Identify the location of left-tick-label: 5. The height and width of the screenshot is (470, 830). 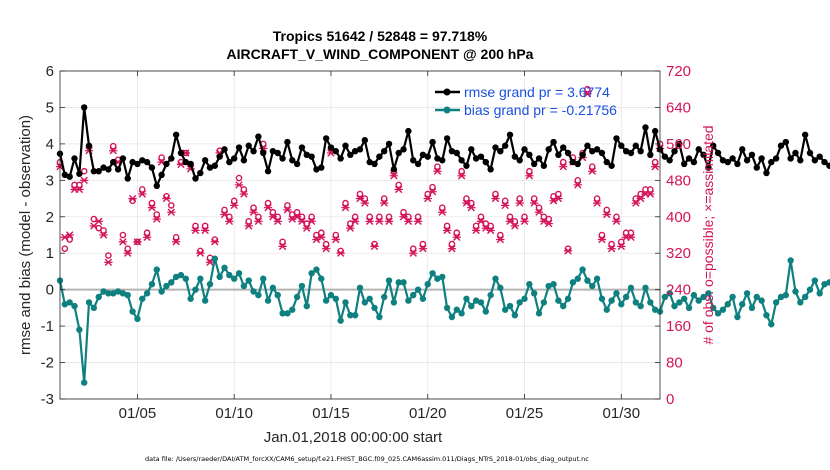
(50, 107).